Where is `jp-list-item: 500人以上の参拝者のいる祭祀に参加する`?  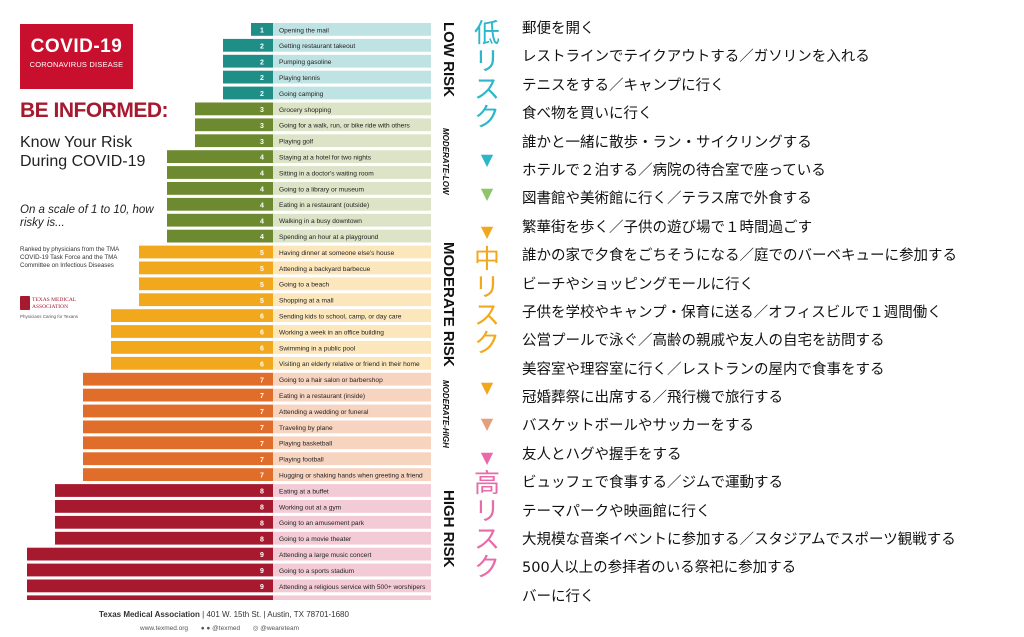
jp-list-item: 500人以上の参拝者のいる祭祀に参加する is located at coordinates (659, 568).